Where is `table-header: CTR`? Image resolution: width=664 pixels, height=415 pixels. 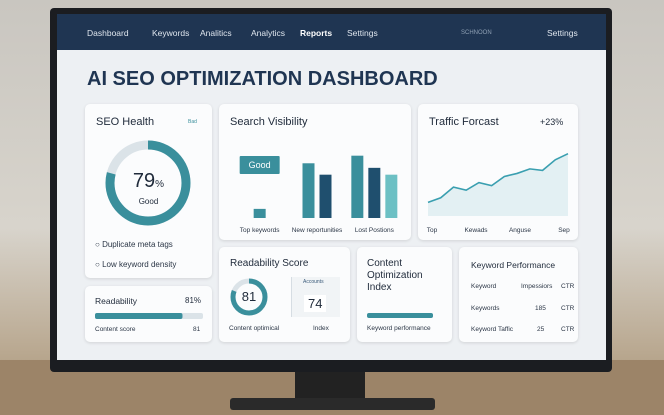
table-header: CTR is located at coordinates (568, 286).